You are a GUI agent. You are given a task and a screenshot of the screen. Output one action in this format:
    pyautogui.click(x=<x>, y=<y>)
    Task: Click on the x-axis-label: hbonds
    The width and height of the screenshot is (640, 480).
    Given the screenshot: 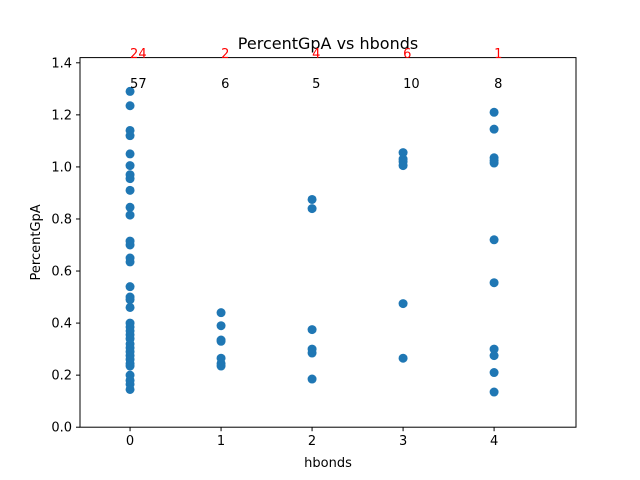 What is the action you would take?
    pyautogui.click(x=328, y=463)
    